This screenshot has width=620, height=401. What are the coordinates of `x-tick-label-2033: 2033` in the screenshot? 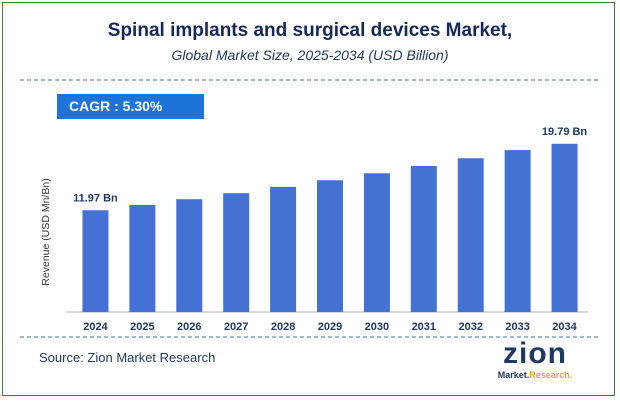 It's located at (517, 327).